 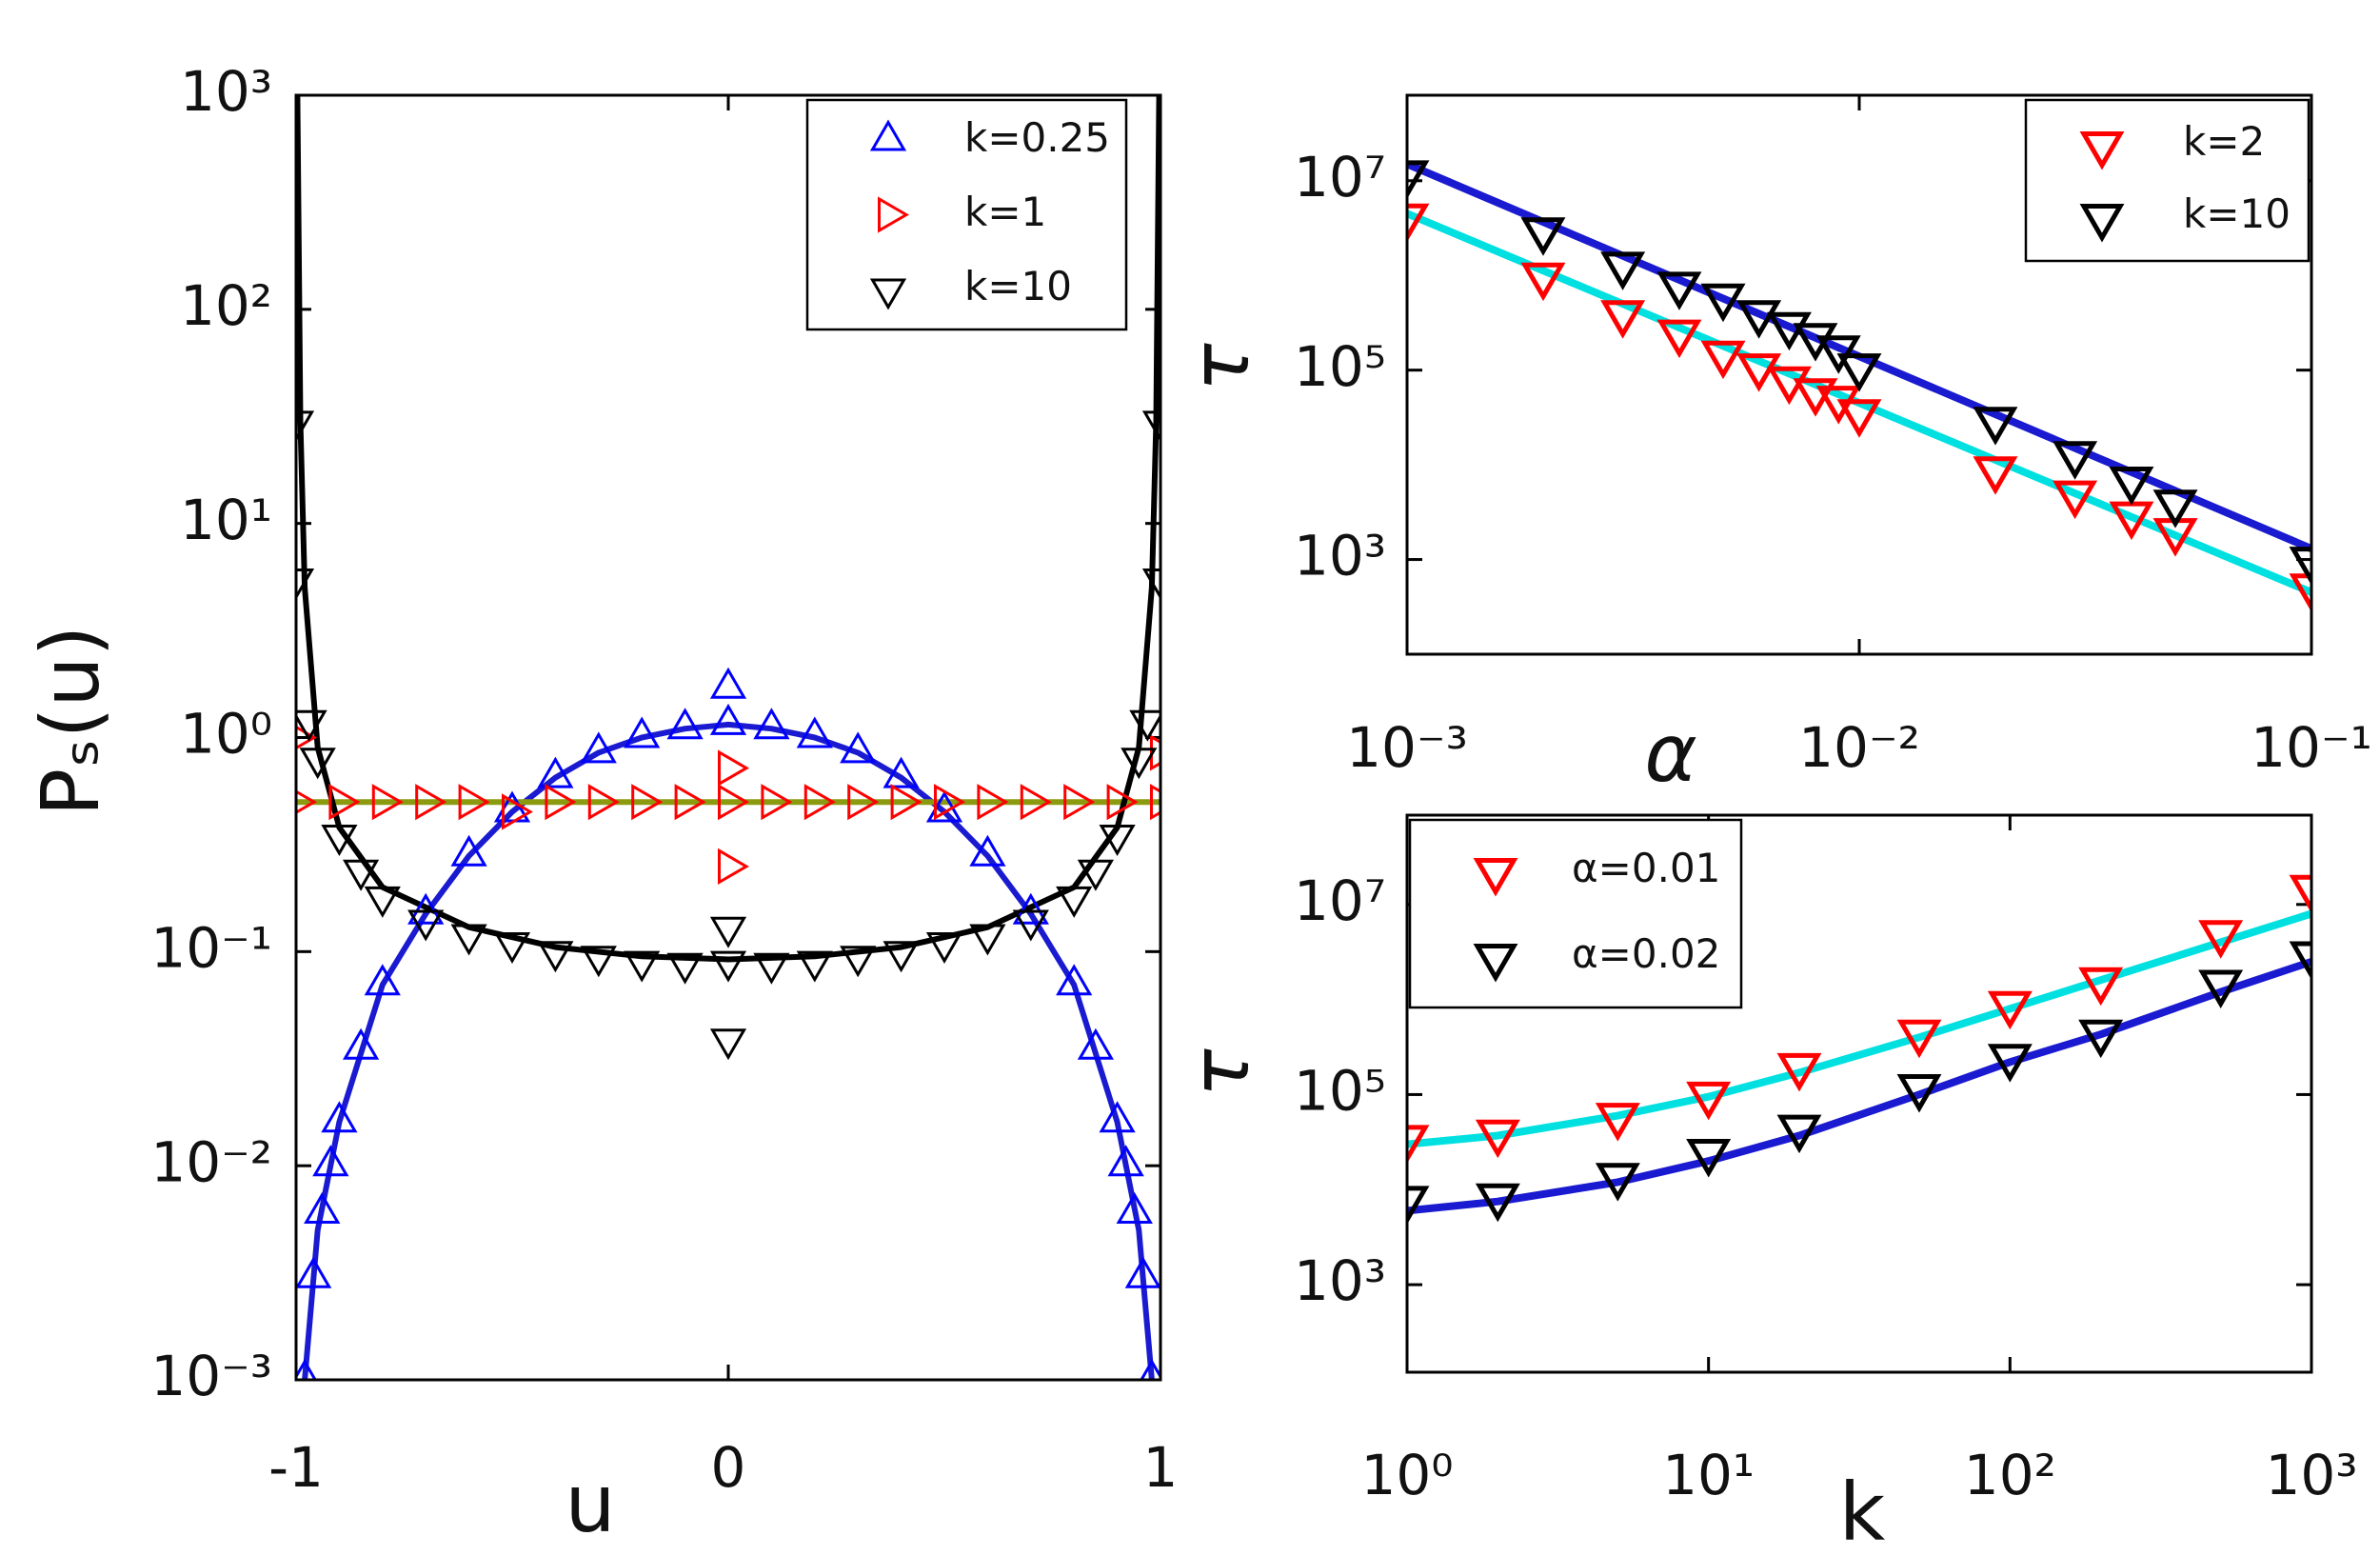 What do you see at coordinates (1037, 138) in the screenshot?
I see `legend-label: k=0.25` at bounding box center [1037, 138].